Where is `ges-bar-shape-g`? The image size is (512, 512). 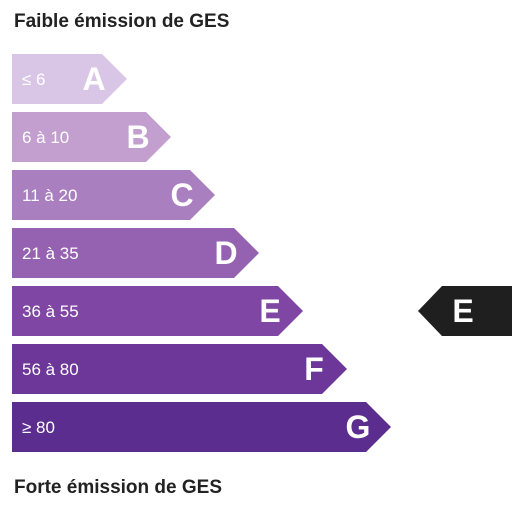 ges-bar-shape-g is located at coordinates (201, 427).